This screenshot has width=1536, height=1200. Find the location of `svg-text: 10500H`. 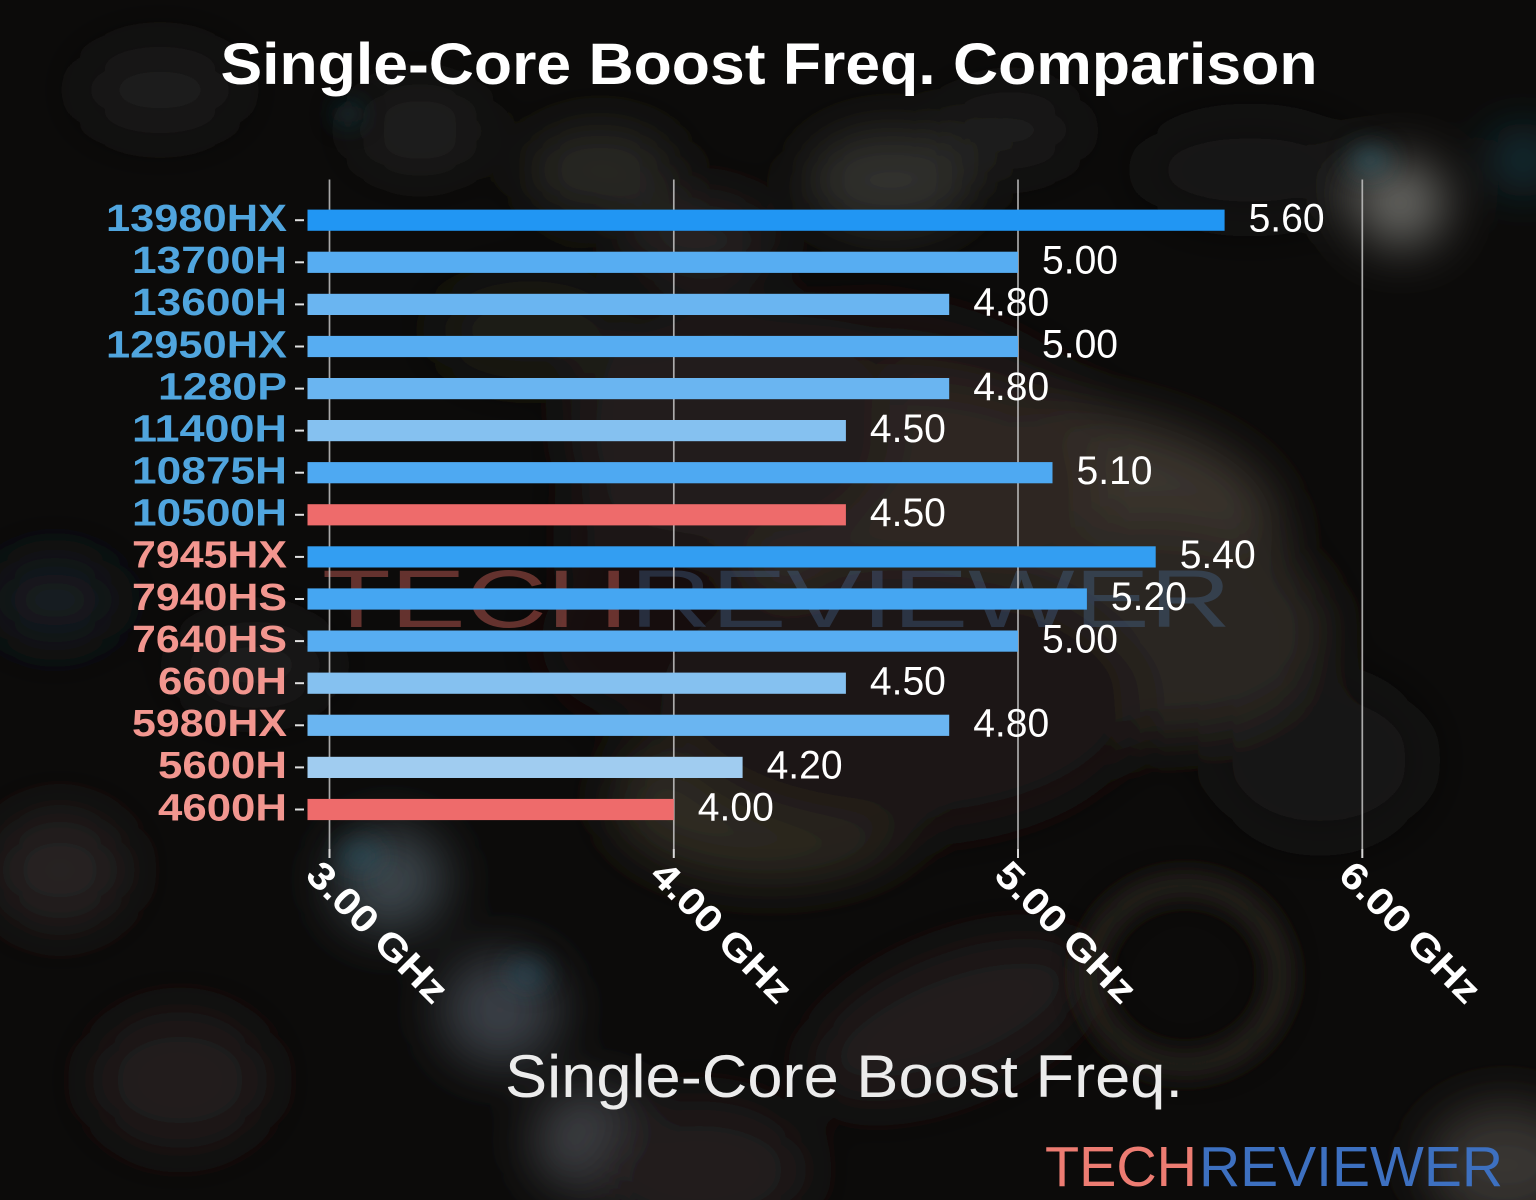

svg-text: 10500H is located at coordinates (209, 514).